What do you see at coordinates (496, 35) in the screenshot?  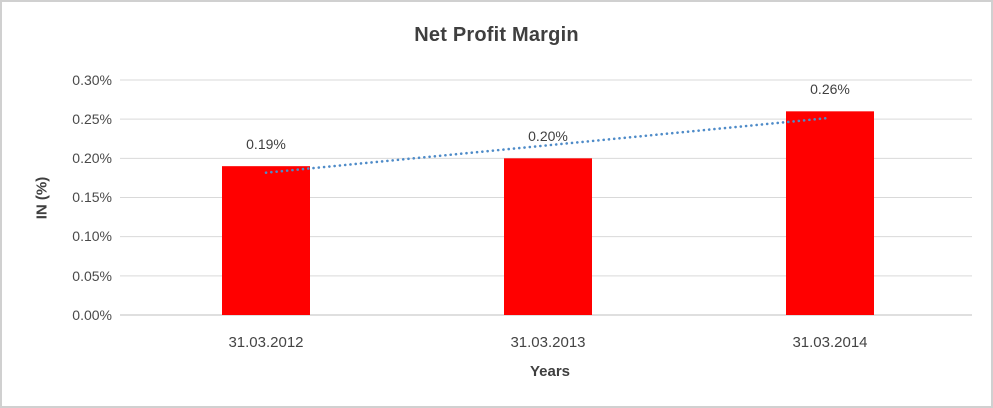 I see `chart-title: Net Profit Margin` at bounding box center [496, 35].